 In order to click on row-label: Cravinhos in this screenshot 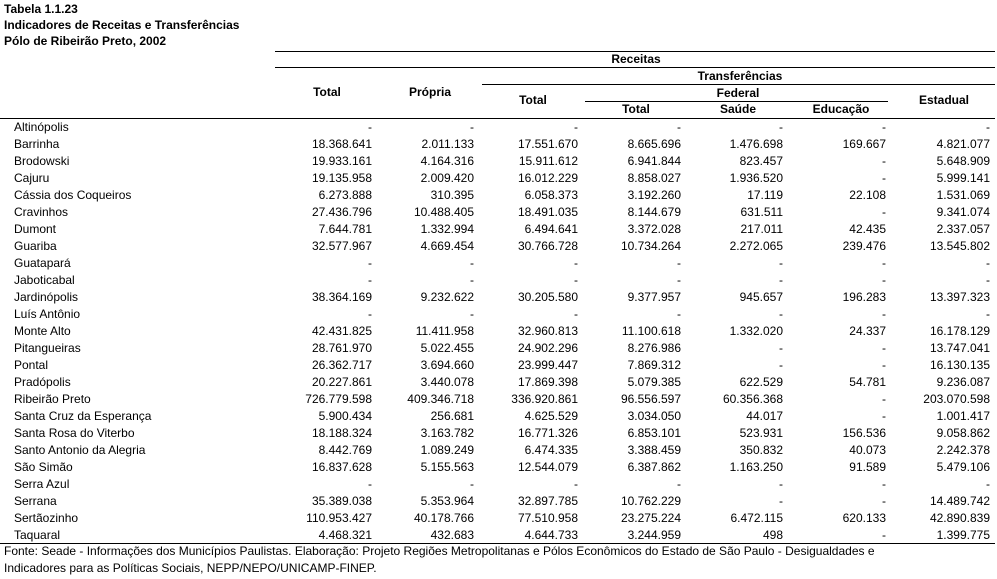, I will do `click(41, 212)`.